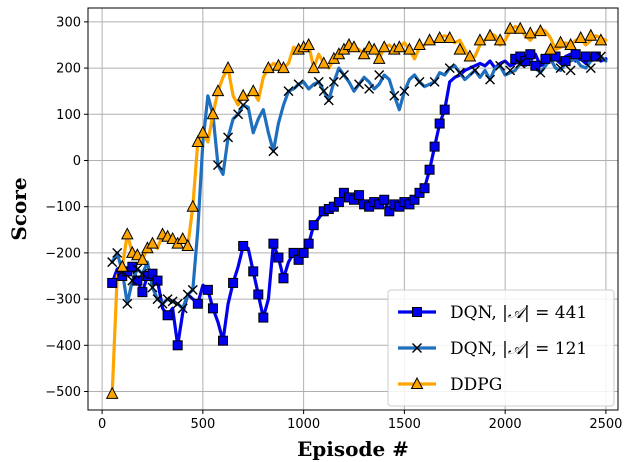 This screenshot has height=462, width=628. Describe the element at coordinates (77, 161) in the screenshot. I see `y-tick-label: 0` at that location.